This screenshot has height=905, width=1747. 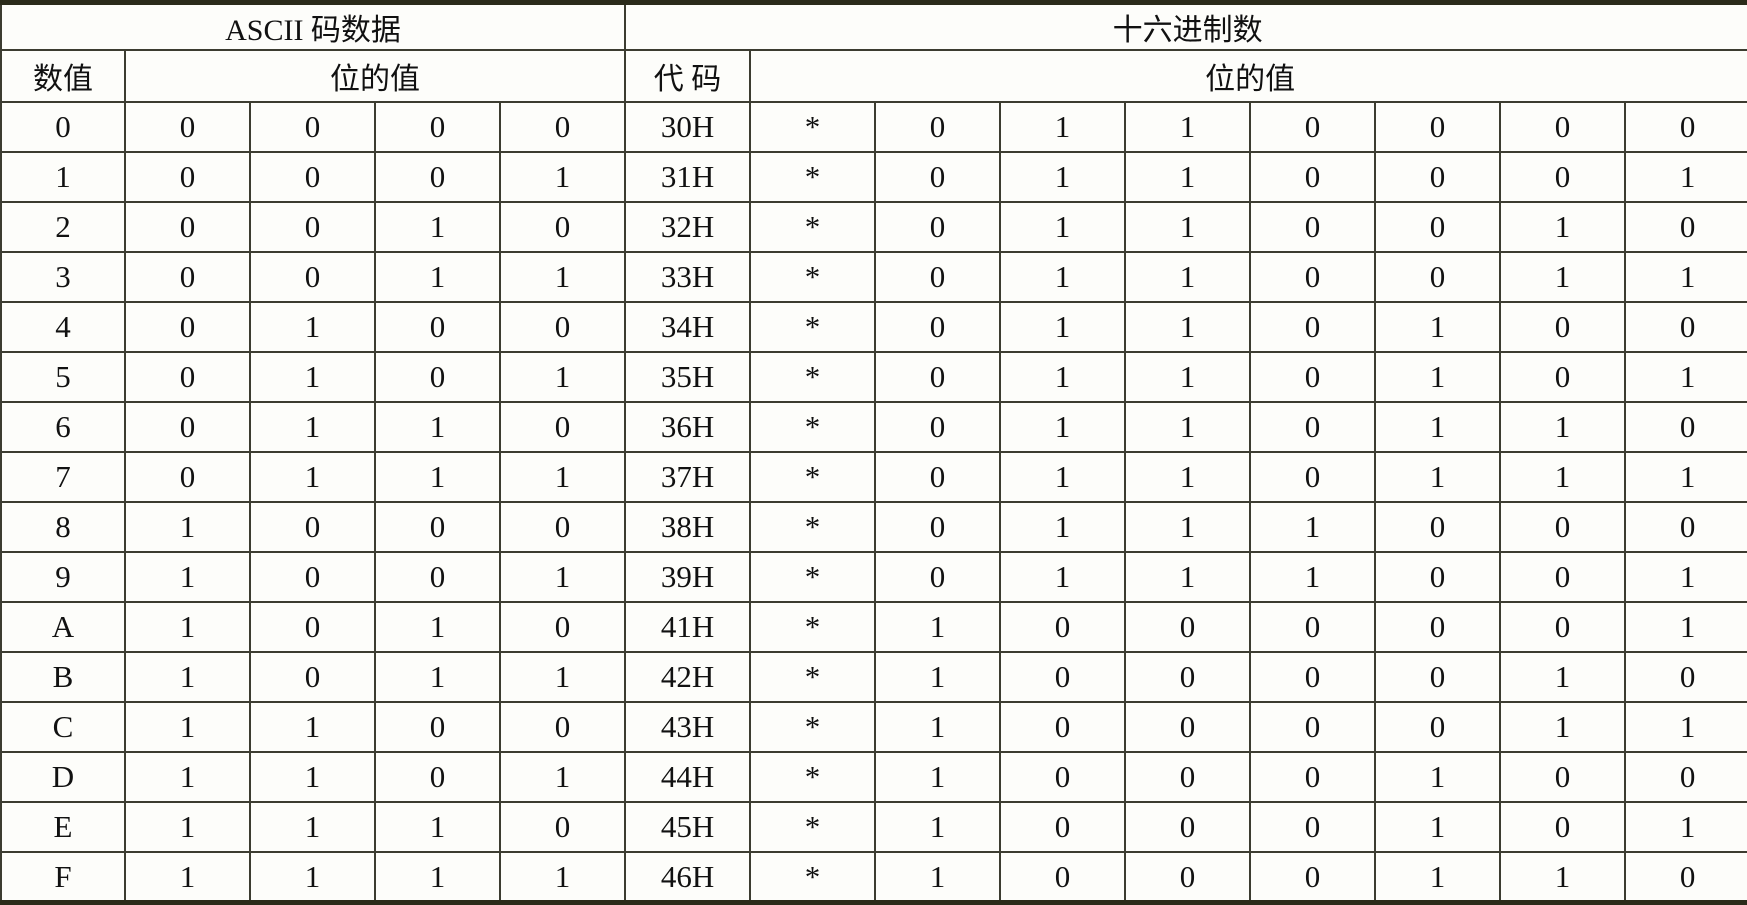 I want to click on value-cell: 9, so click(x=63, y=577).